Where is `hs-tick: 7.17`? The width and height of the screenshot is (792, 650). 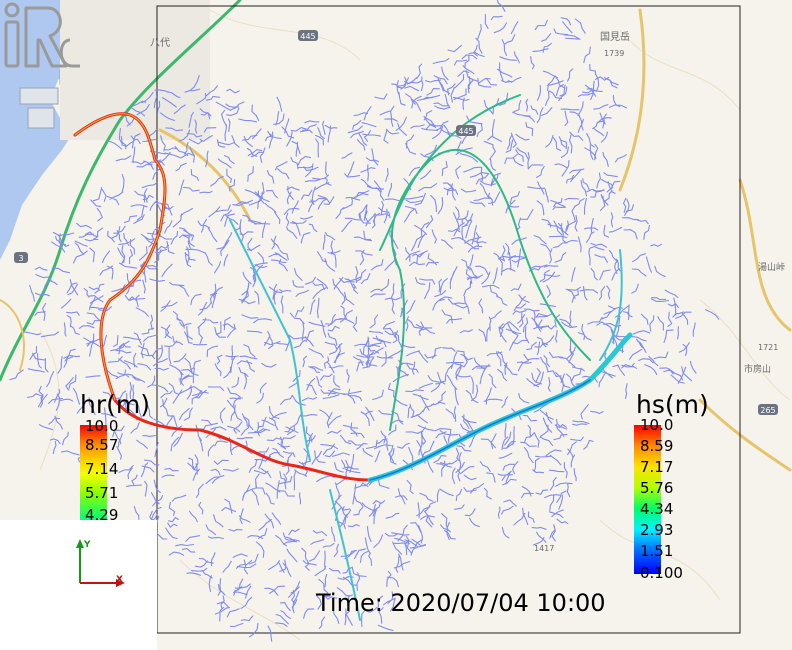
hs-tick: 7.17 is located at coordinates (657, 467).